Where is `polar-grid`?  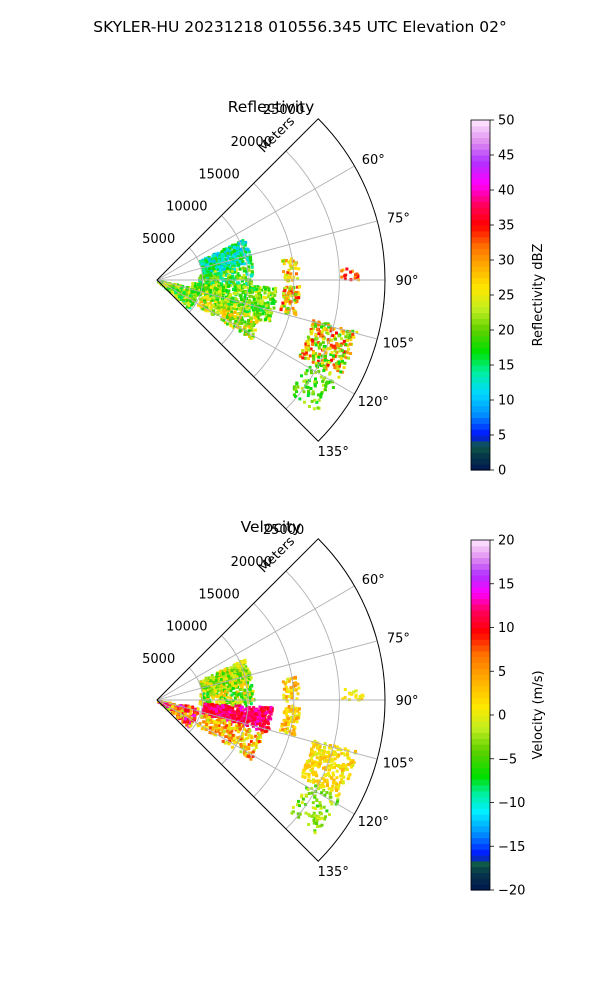
polar-grid is located at coordinates (270, 296).